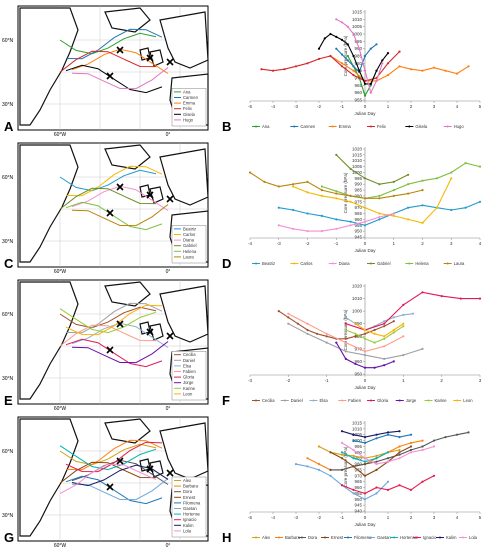 The width and height of the screenshot is (493, 550). I want to click on map-track-felix, so click(108, 61).